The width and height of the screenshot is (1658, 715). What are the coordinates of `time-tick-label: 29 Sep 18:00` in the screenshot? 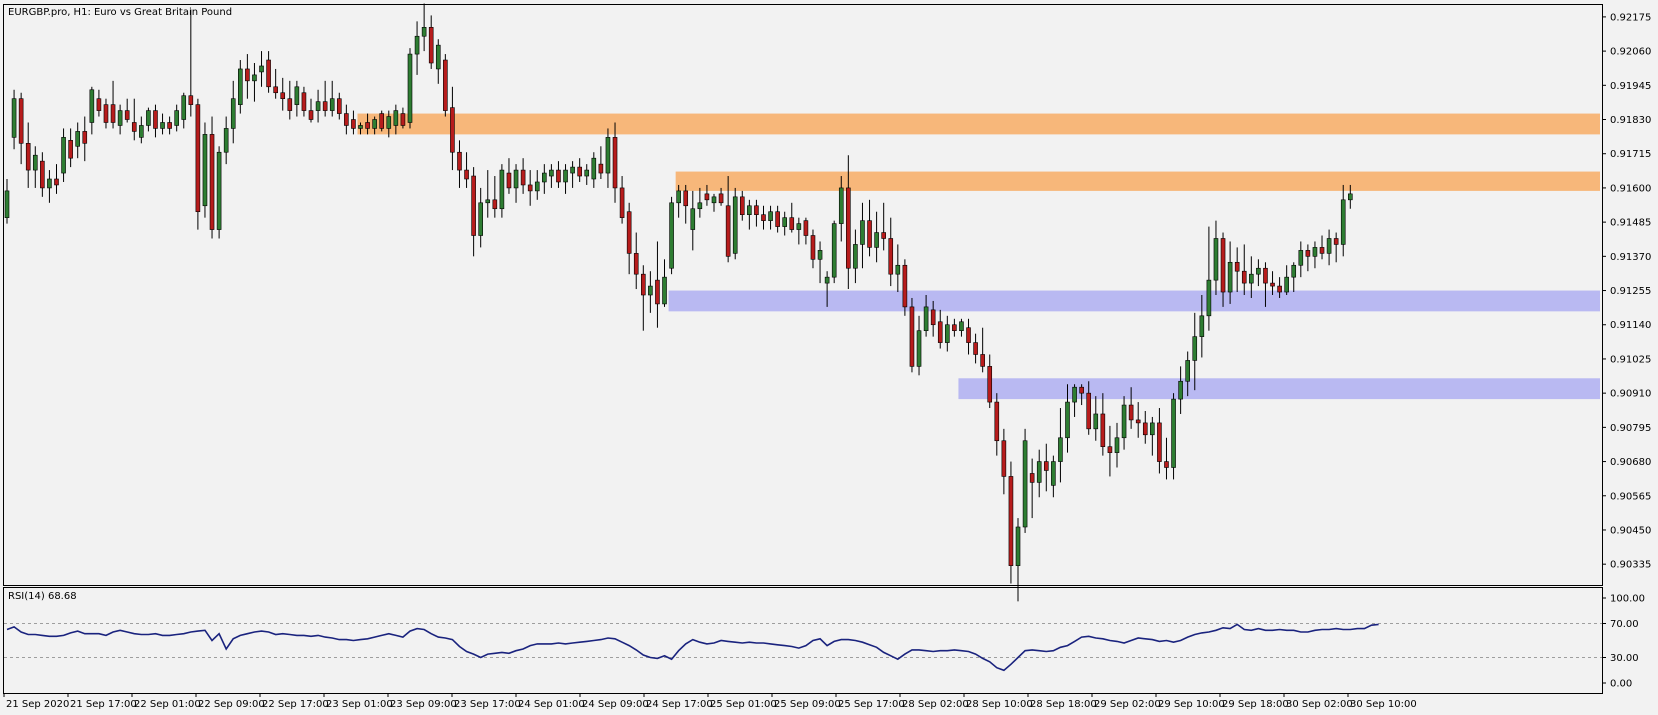 It's located at (1255, 704).